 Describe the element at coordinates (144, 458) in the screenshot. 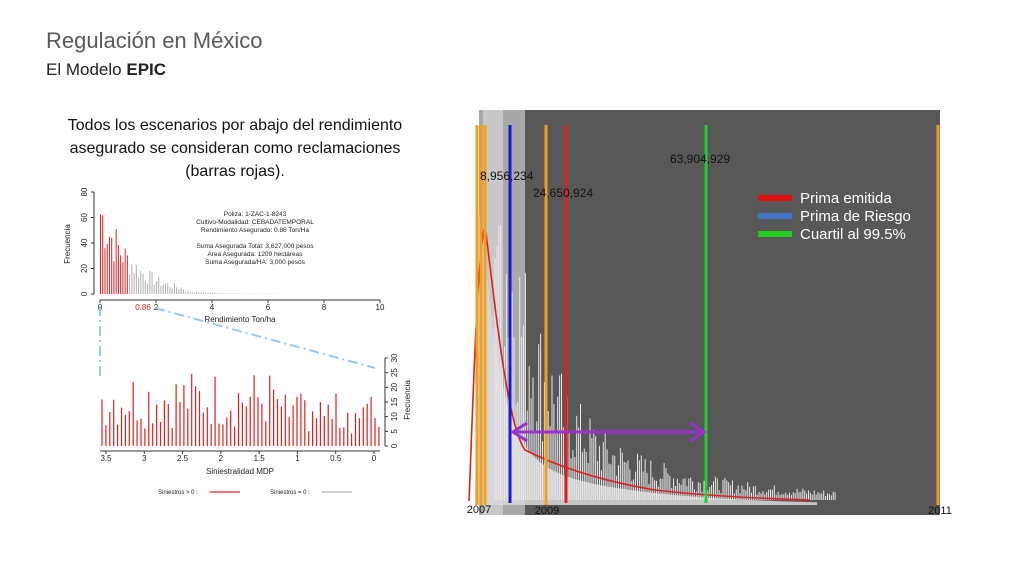

I see `h2-x-tick-label: 3` at that location.